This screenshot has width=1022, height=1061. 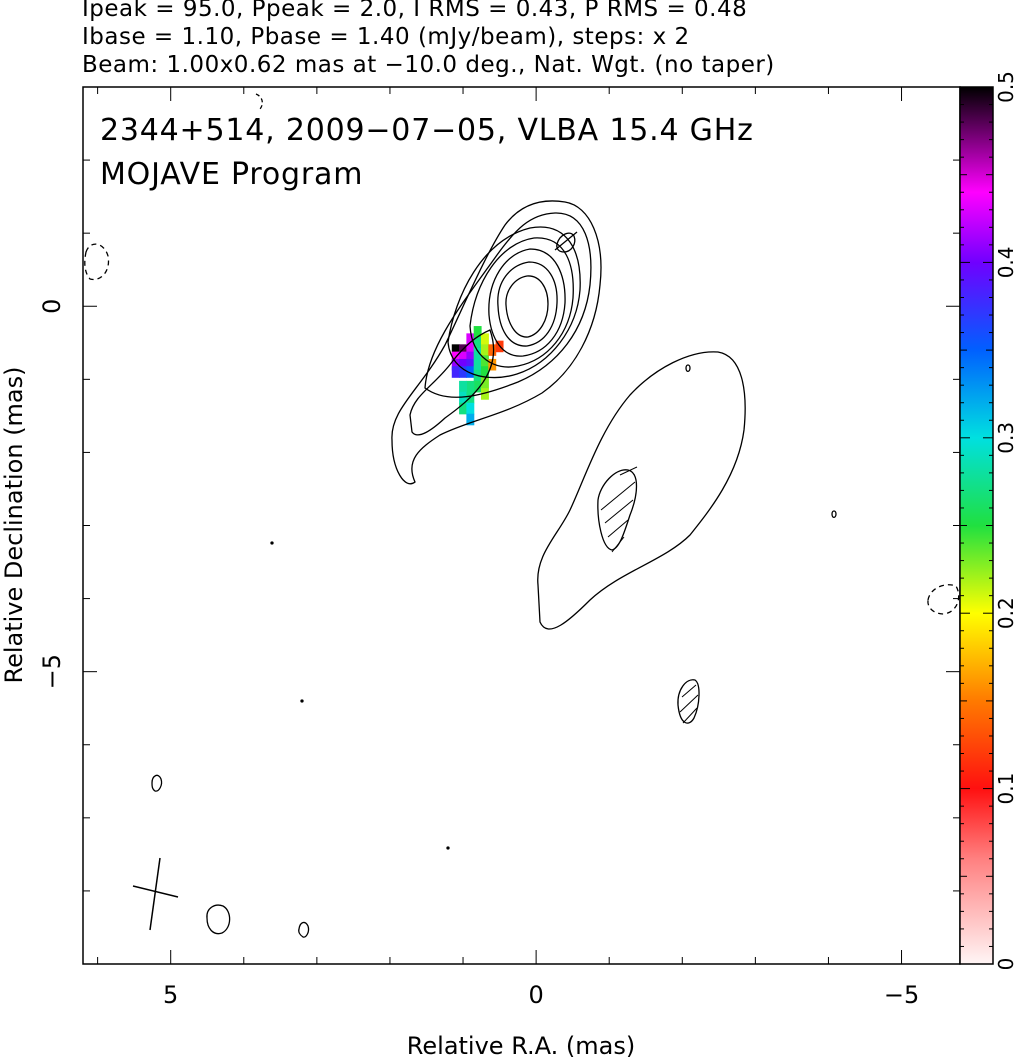 I want to click on x-axis-label: Relative R.A. (mas), so click(x=521, y=1046).